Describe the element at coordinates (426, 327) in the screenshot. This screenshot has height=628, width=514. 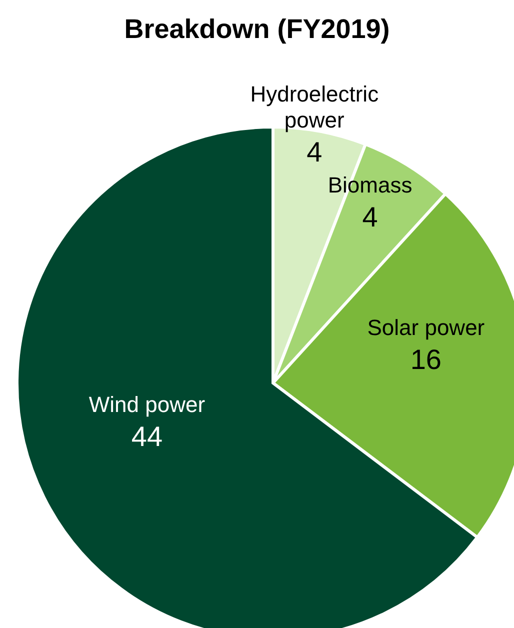
I see `slice-label: Solar power` at that location.